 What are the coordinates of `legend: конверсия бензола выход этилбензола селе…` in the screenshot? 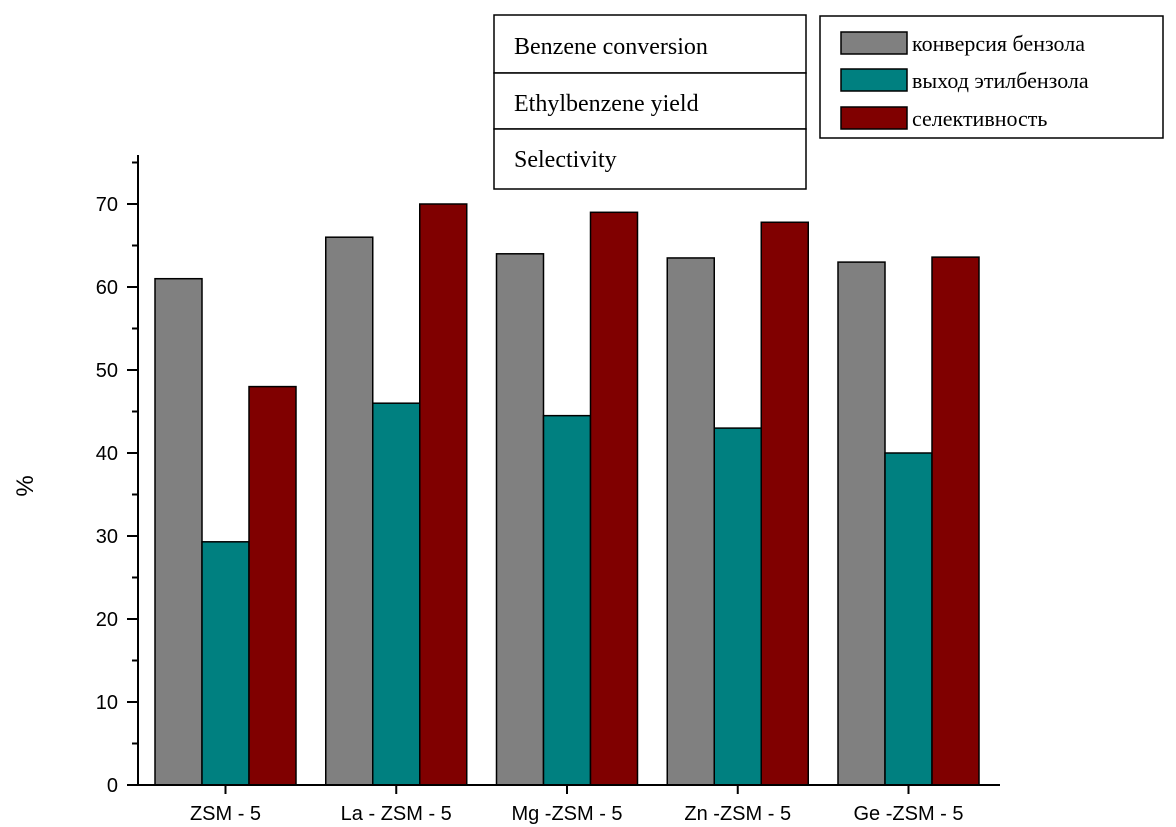 It's located at (991, 77).